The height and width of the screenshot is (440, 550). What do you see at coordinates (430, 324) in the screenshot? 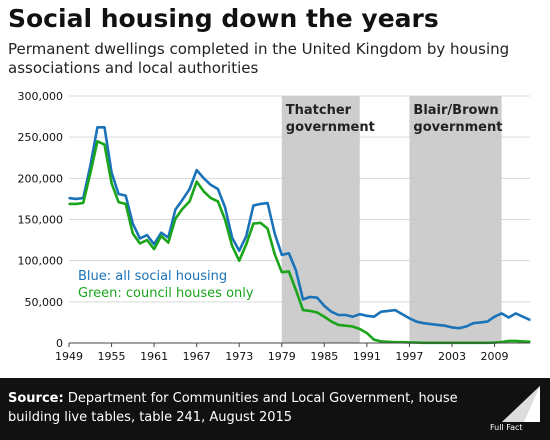
I see `data-point-0-2000` at bounding box center [430, 324].